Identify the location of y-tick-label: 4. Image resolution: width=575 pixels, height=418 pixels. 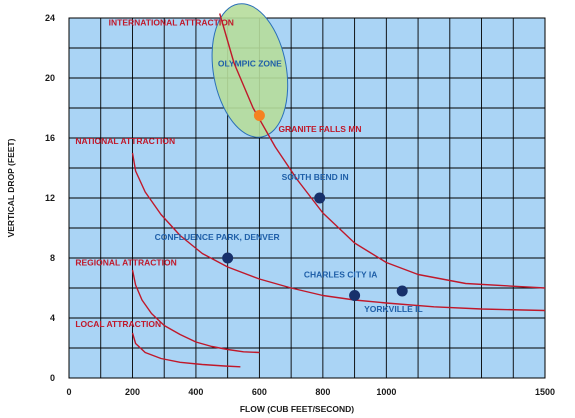
(52, 318).